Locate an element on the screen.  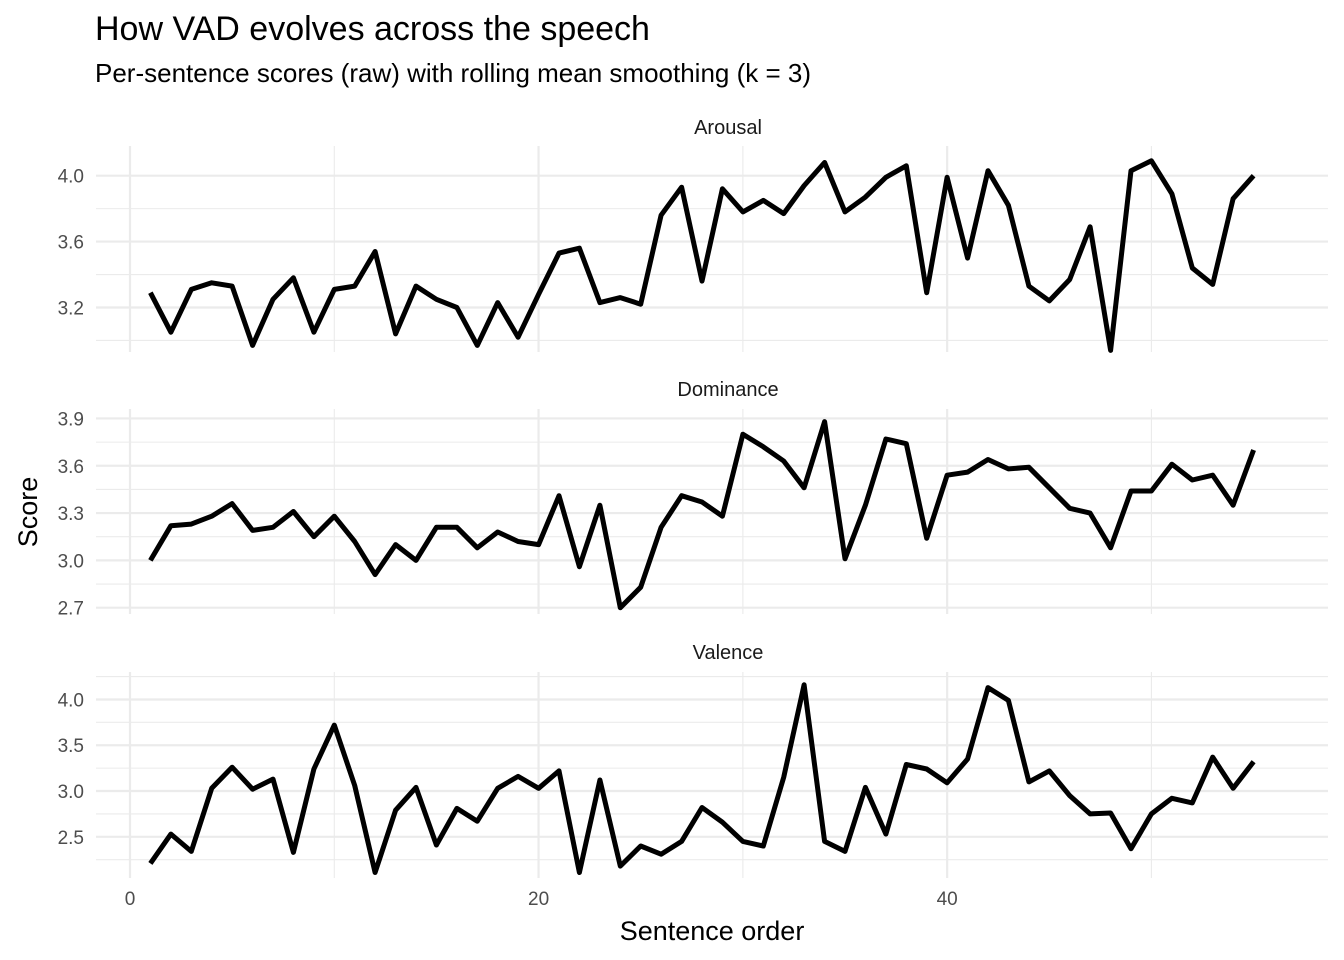
x-tick-label: 40 is located at coordinates (947, 899).